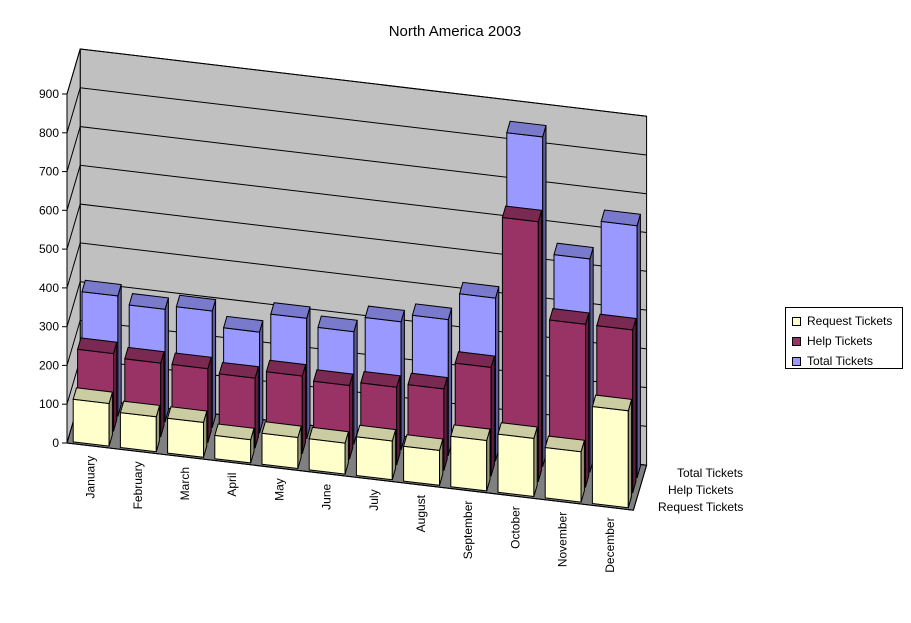 The height and width of the screenshot is (623, 911). Describe the element at coordinates (374, 499) in the screenshot. I see `x-tick-label: July` at that location.